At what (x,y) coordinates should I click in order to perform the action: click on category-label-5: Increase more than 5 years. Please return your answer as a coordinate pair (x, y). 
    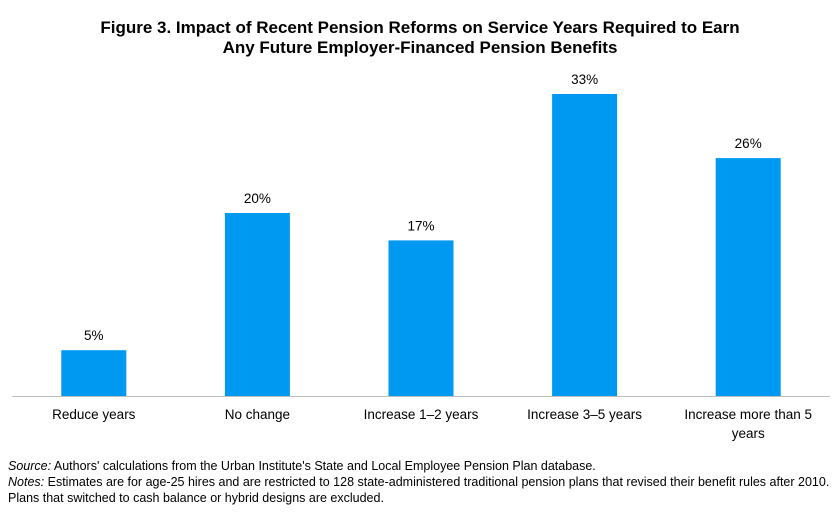
    Looking at the image, I should click on (748, 424).